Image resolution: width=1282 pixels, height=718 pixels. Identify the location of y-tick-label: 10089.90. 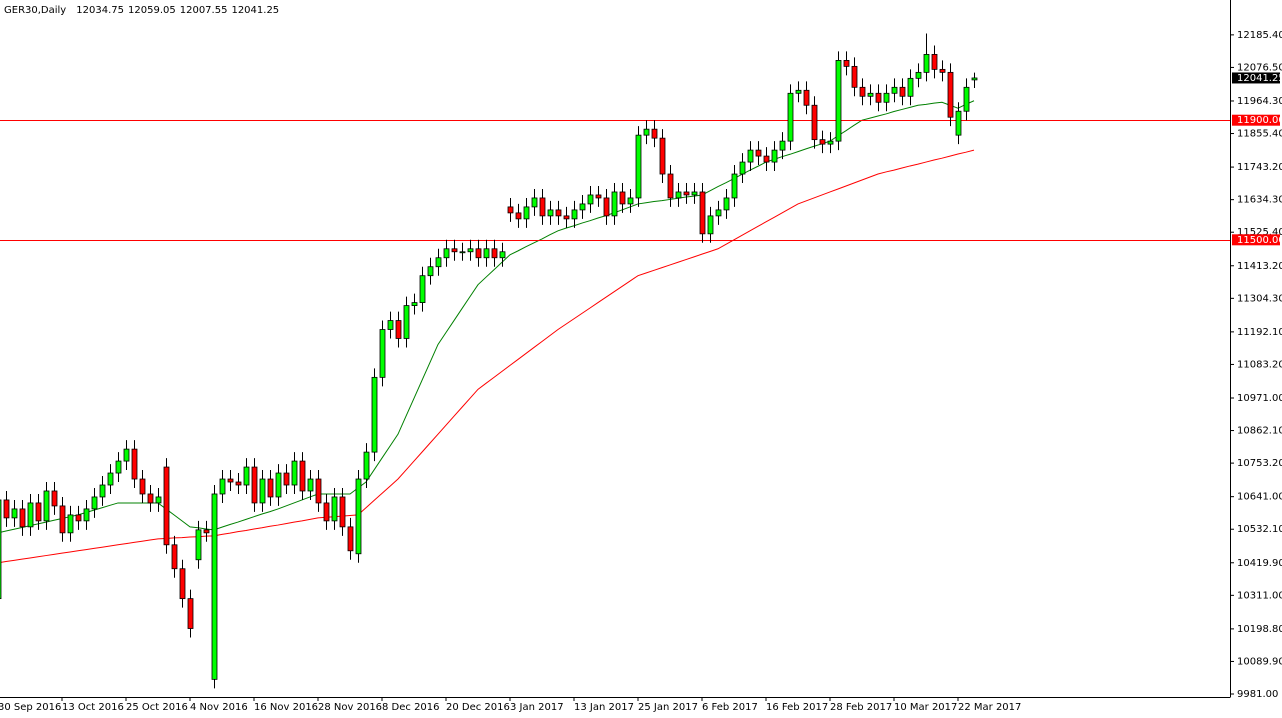
(1259, 661).